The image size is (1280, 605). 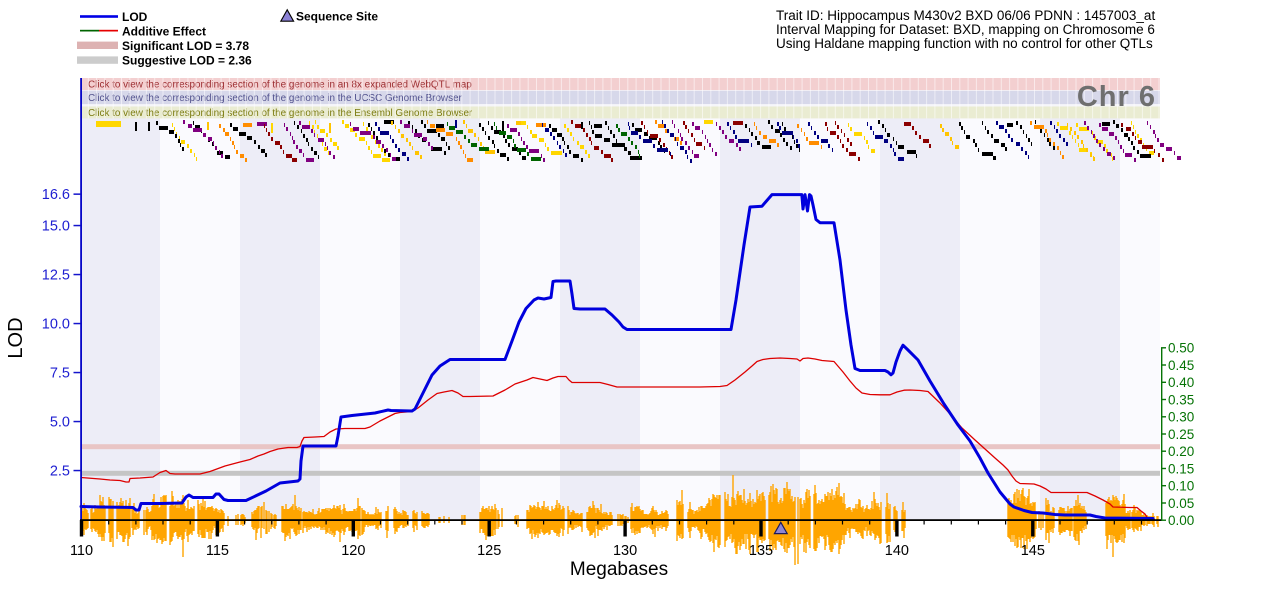 What do you see at coordinates (353, 551) in the screenshot?
I see `svg-text: 120` at bounding box center [353, 551].